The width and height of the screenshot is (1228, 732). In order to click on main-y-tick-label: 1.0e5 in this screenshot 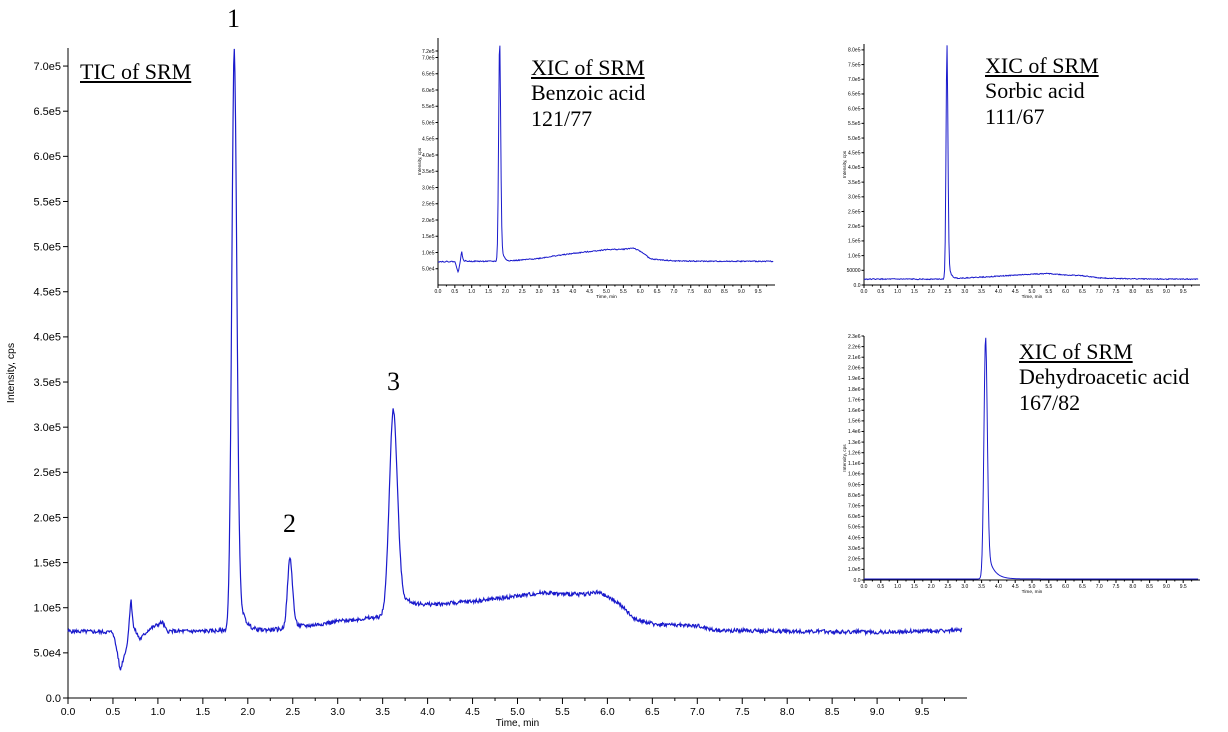, I will do `click(47, 609)`.